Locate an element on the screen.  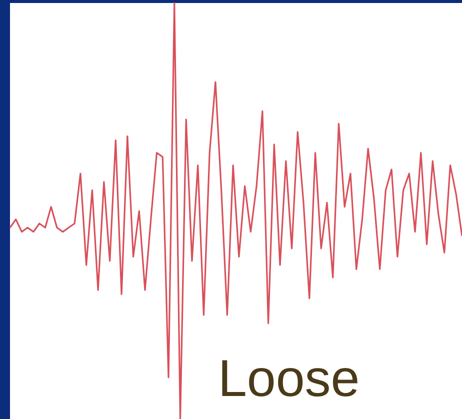
annotation: Loose is located at coordinates (289, 379).